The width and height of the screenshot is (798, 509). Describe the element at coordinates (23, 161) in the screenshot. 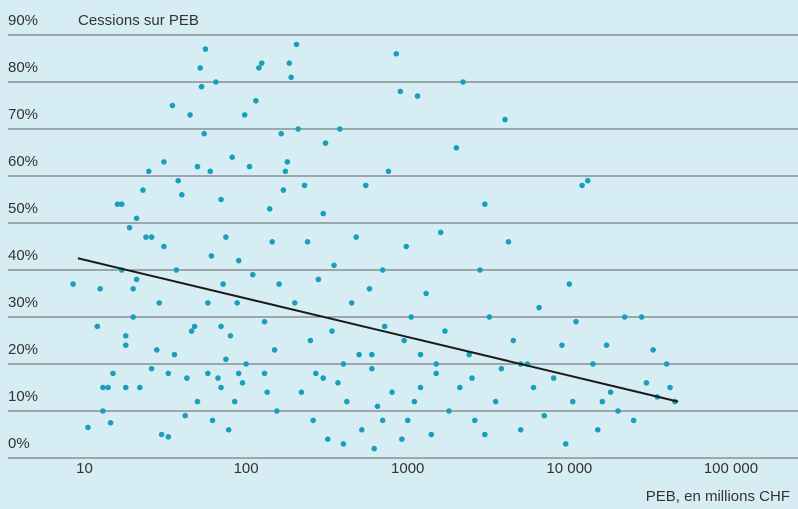

I see `y-tick-label: 60%` at that location.